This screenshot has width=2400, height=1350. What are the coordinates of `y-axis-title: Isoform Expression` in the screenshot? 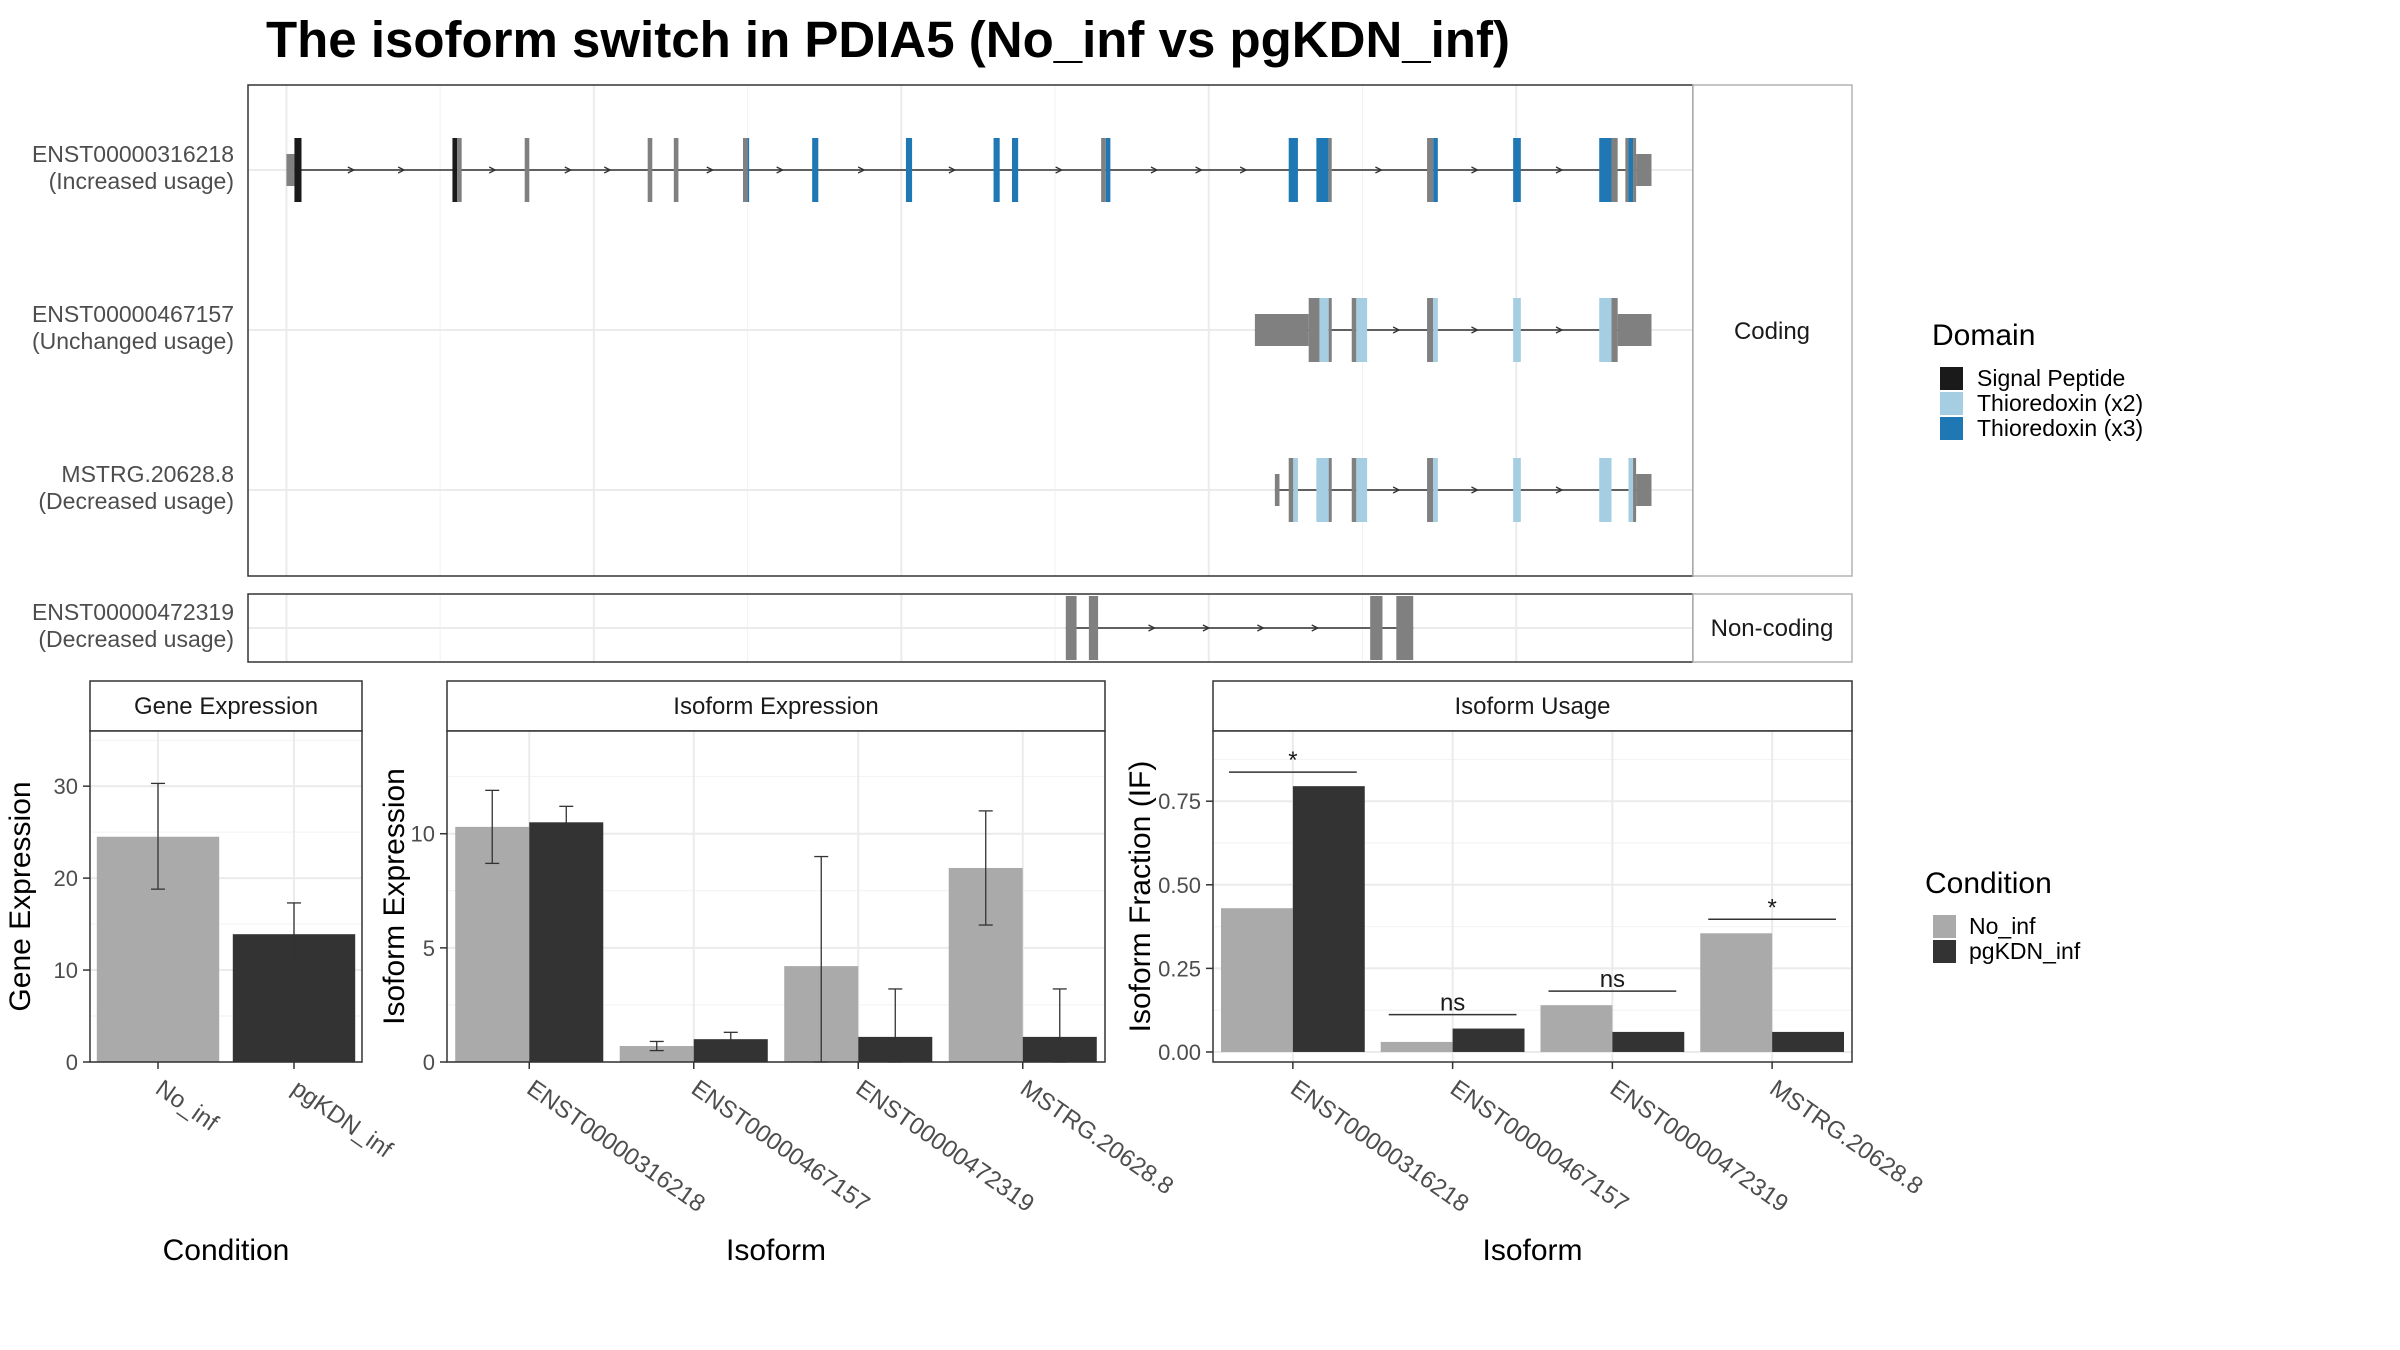 It's located at (394, 896).